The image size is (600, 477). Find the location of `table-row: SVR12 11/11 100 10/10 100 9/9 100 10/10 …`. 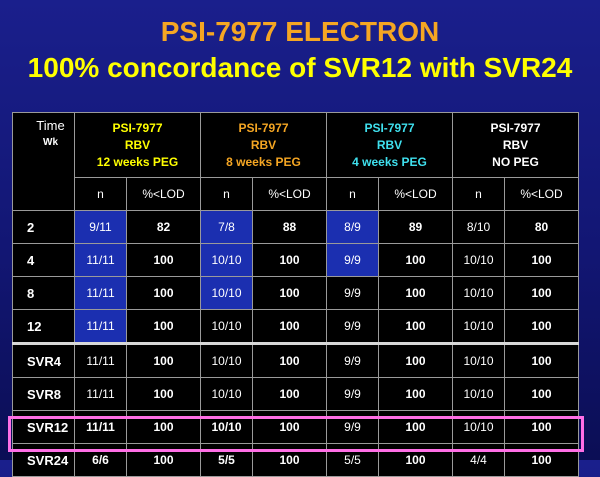

table-row: SVR12 11/11 100 10/10 100 9/9 100 10/10 … is located at coordinates (295, 427).